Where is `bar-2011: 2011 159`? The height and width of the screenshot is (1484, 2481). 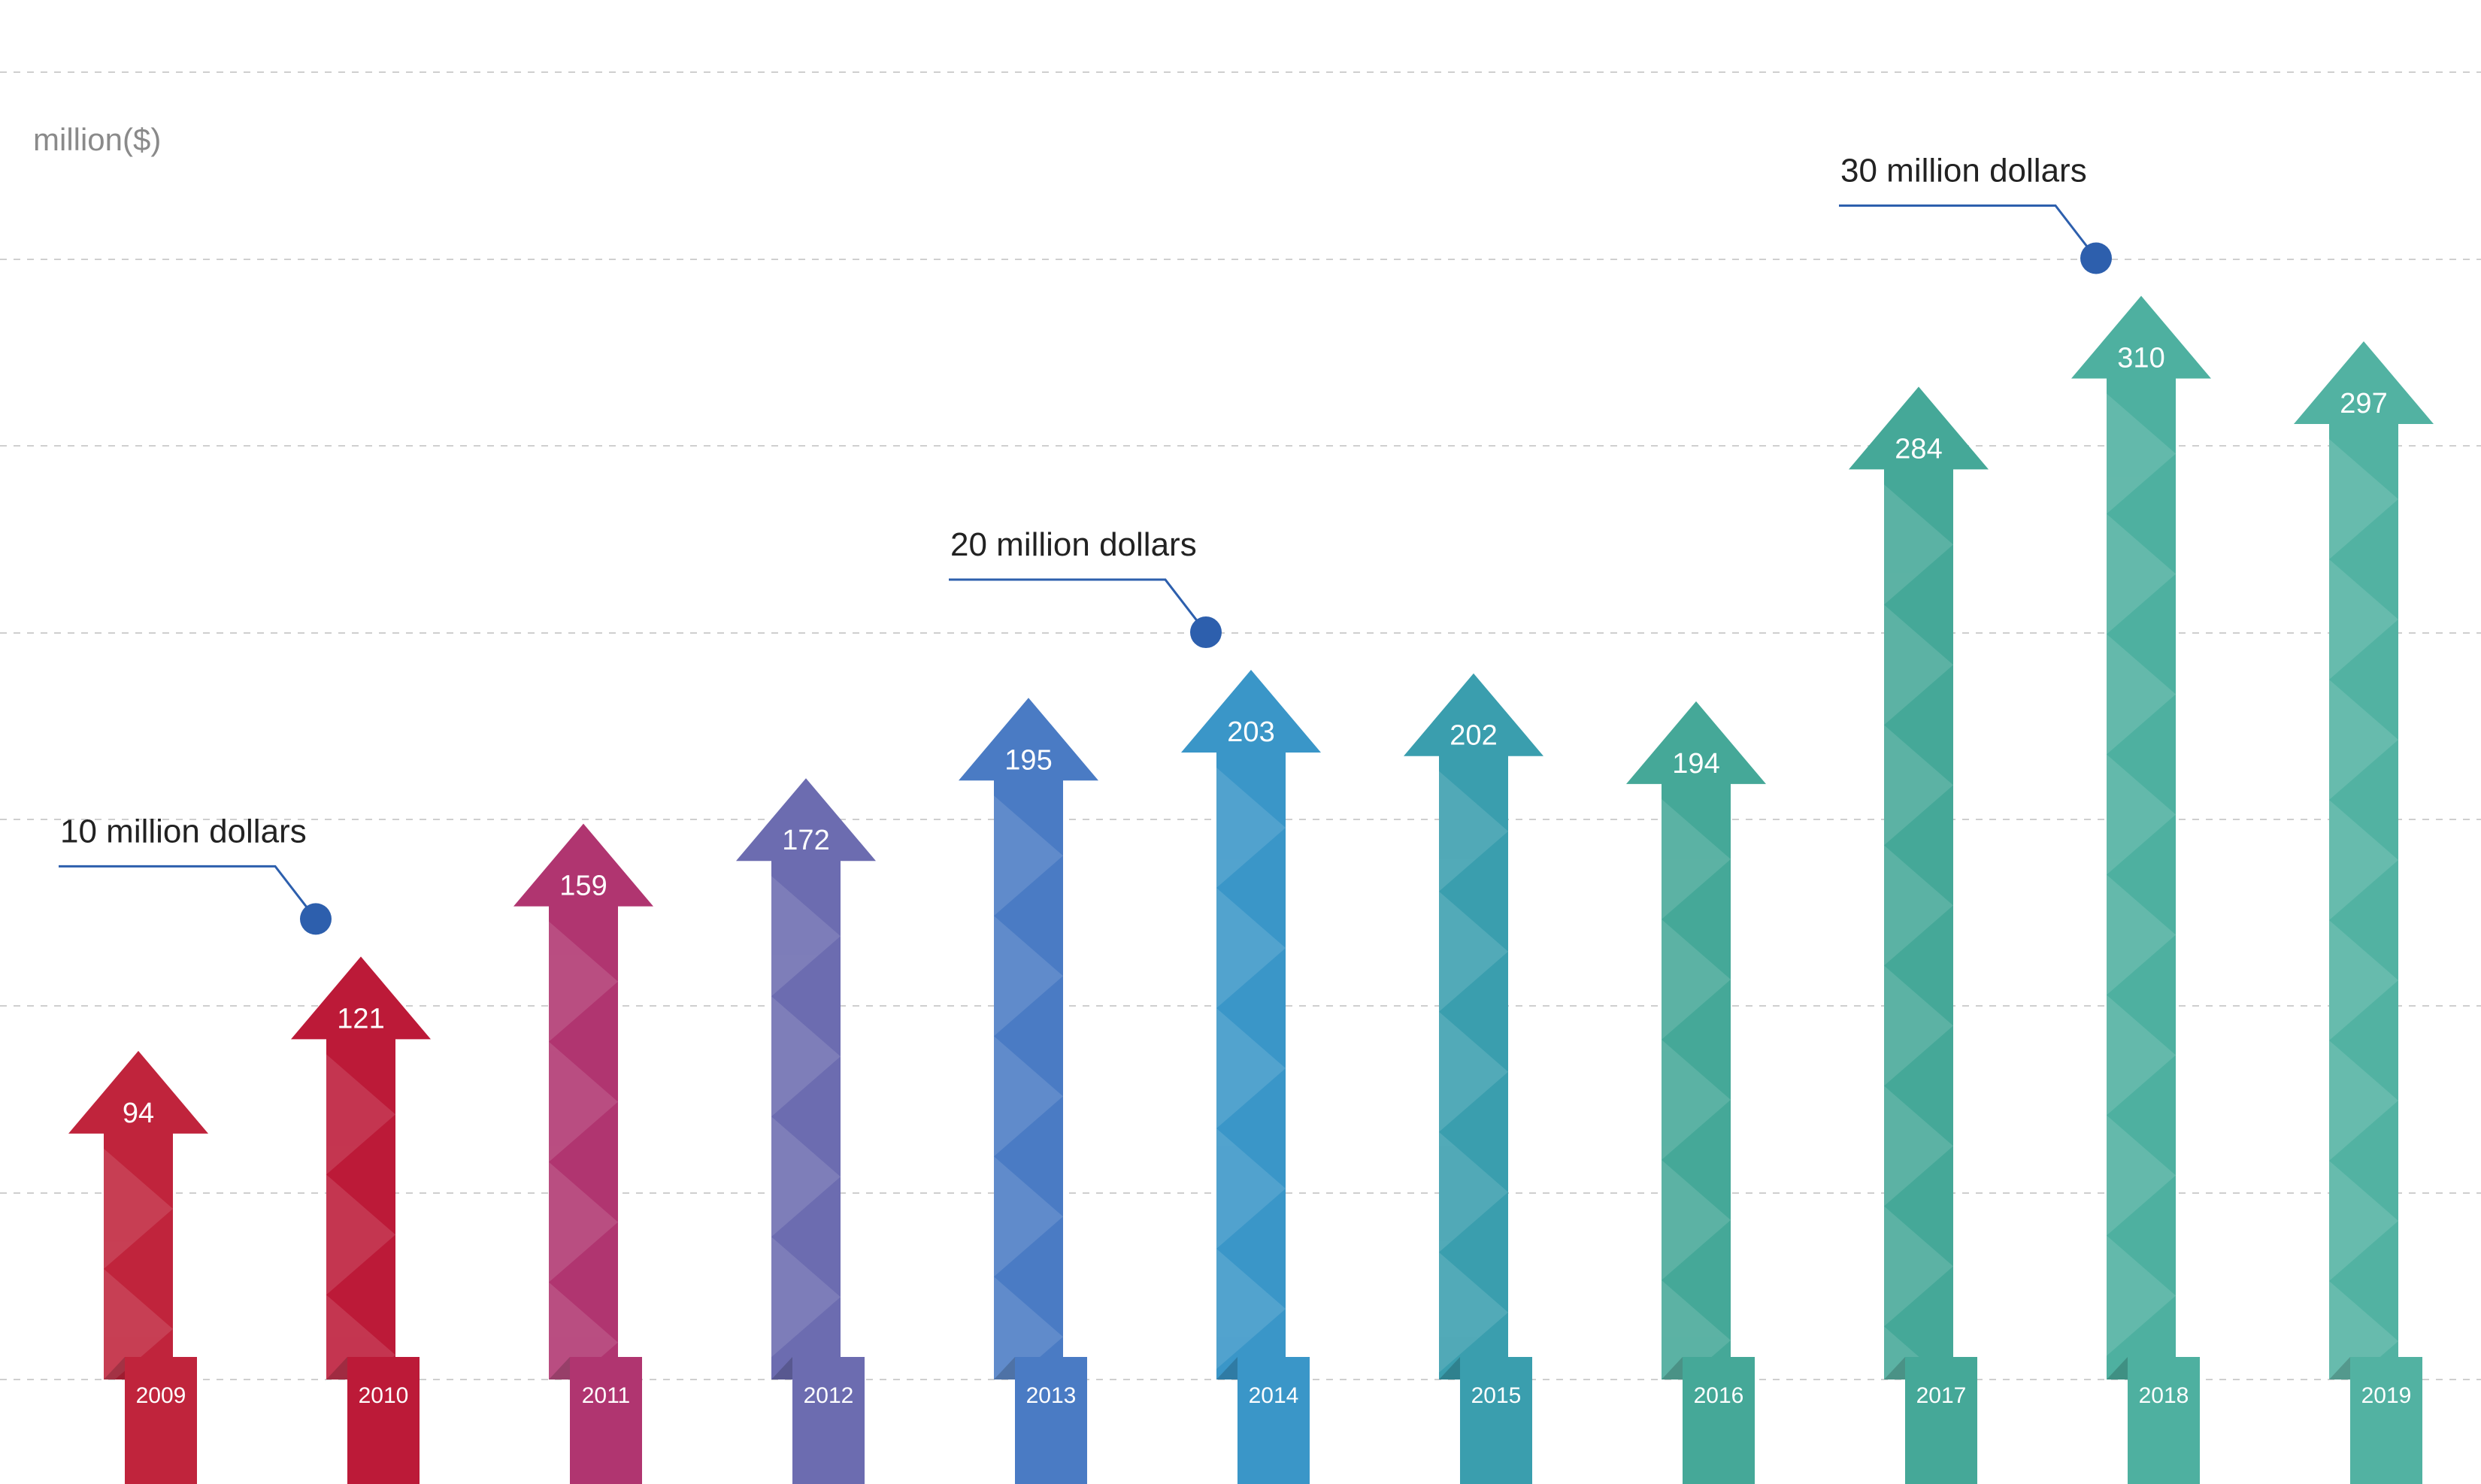 bar-2011: 2011 159 is located at coordinates (583, 1153).